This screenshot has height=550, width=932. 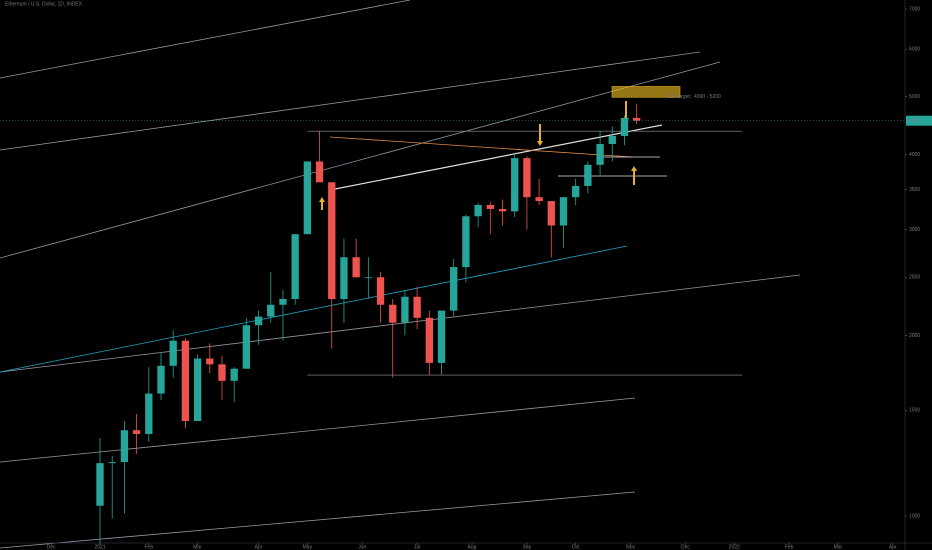 What do you see at coordinates (914, 278) in the screenshot?
I see `y-tick-label: 2500` at bounding box center [914, 278].